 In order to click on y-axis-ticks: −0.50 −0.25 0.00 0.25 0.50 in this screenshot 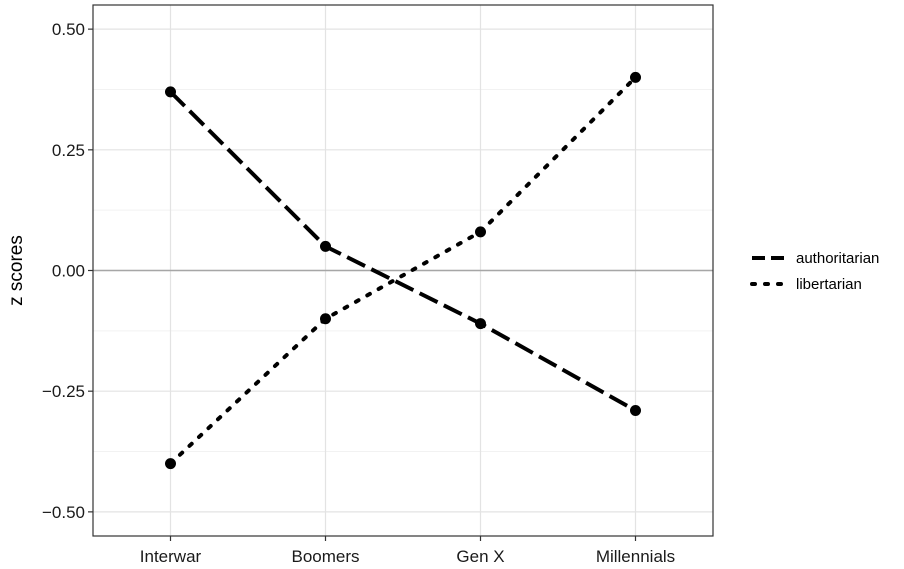, I will do `click(67, 271)`.